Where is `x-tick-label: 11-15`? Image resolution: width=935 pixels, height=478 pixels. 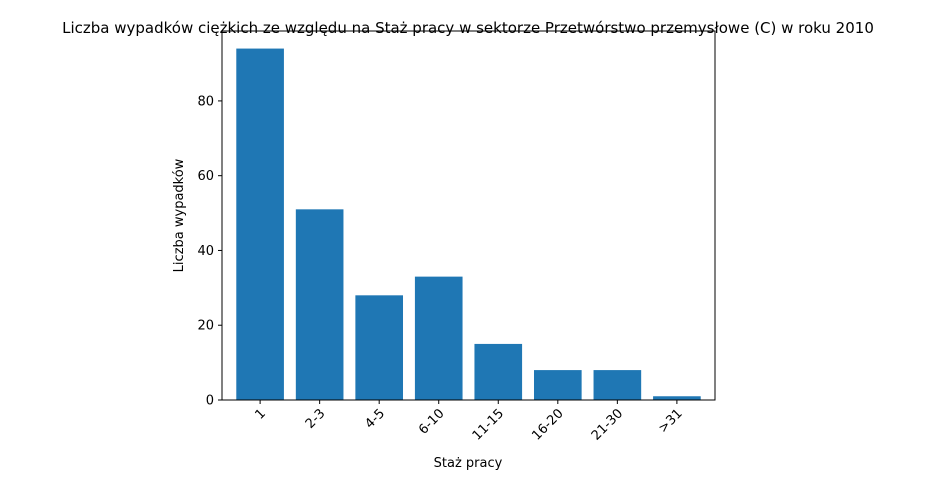 x-tick-label: 11-15 is located at coordinates (488, 424).